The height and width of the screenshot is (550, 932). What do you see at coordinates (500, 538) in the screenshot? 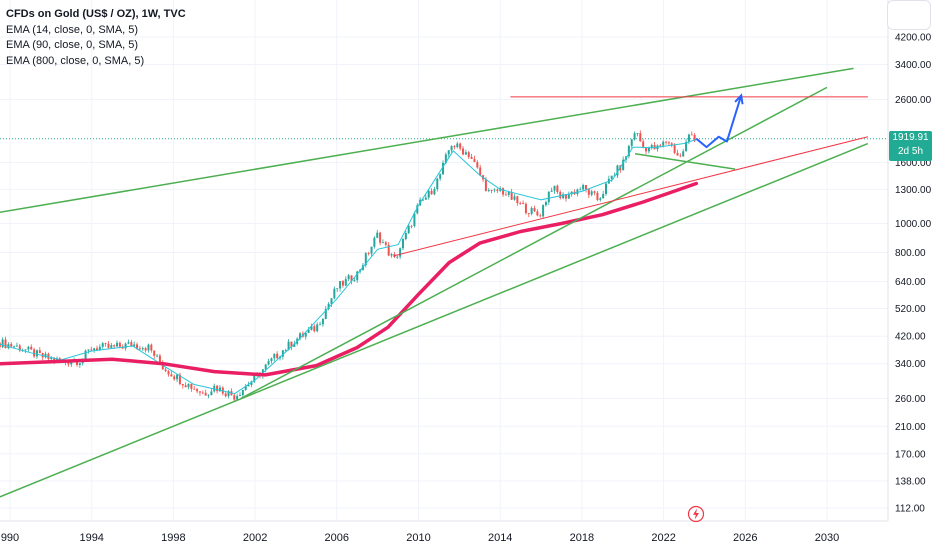
I see `x-tick-label-6: 2014` at bounding box center [500, 538].